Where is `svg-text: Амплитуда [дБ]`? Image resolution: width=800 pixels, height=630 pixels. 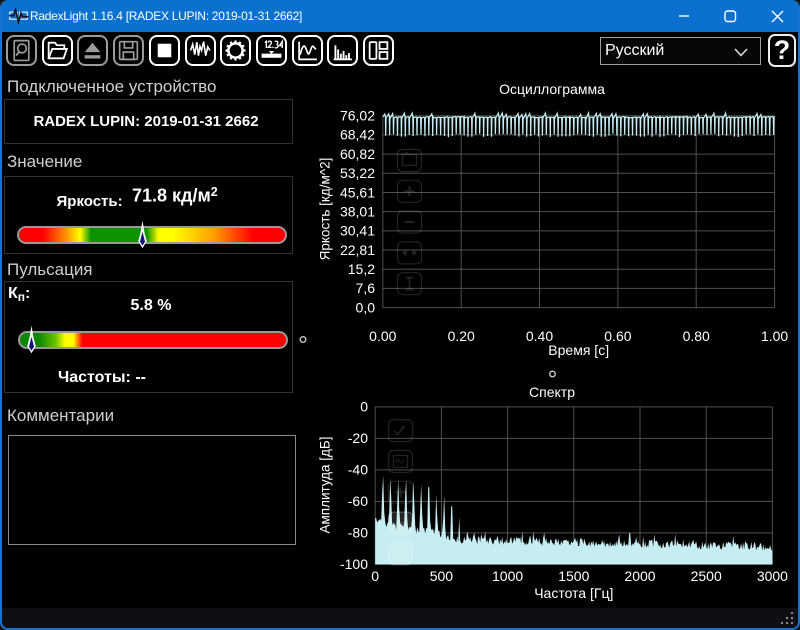
svg-text: Амплитуда [дБ] is located at coordinates (325, 484).